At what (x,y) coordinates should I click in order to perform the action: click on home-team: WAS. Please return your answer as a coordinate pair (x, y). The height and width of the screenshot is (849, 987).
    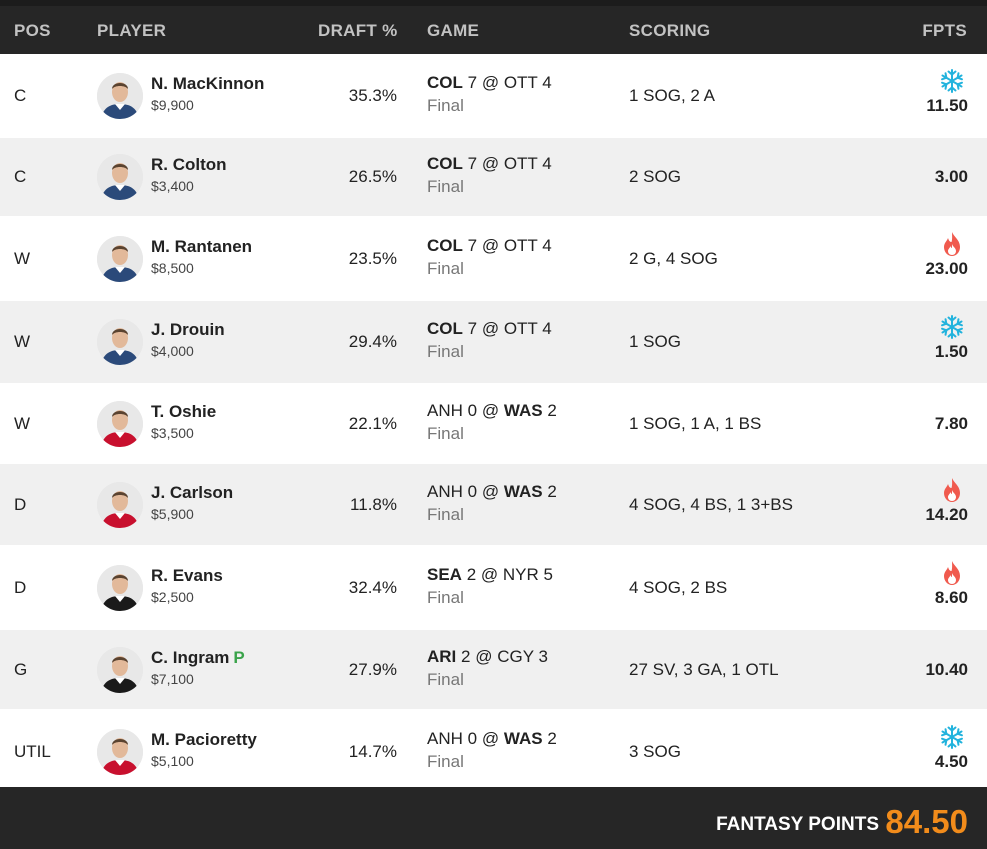
    Looking at the image, I should click on (523, 738).